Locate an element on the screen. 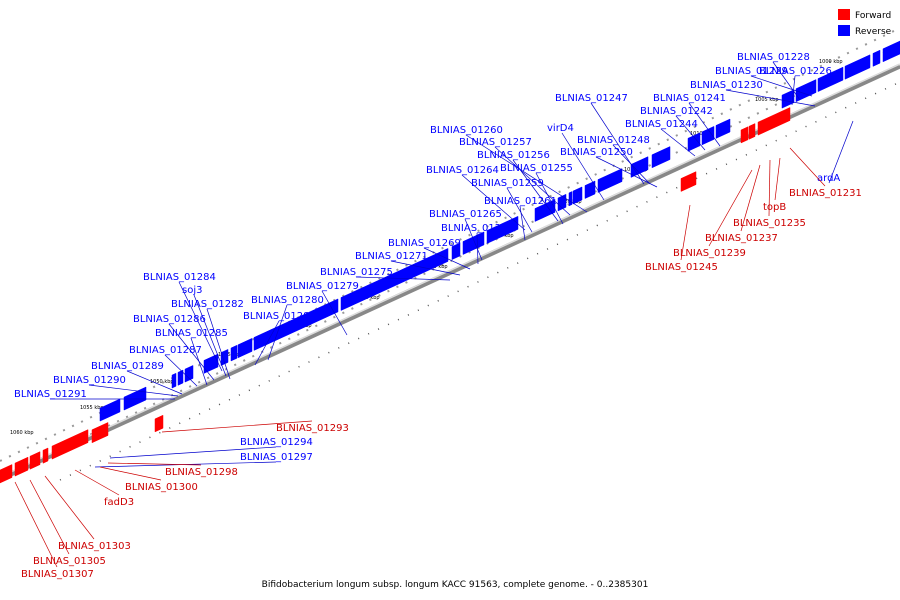 This screenshot has width=900, height=600. legend-forward-swatch is located at coordinates (844, 14).